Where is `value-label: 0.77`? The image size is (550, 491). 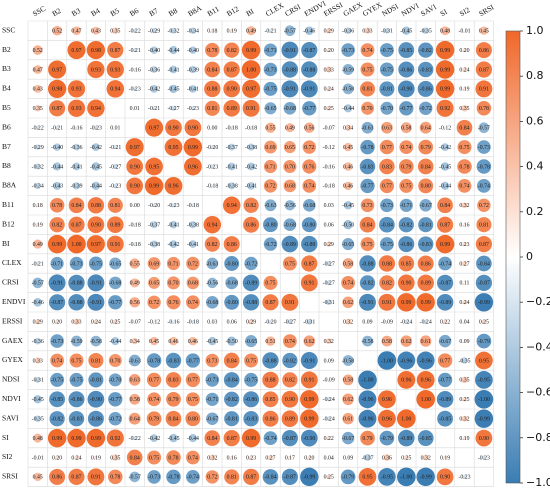 value-label: 0.77 is located at coordinates (387, 148).